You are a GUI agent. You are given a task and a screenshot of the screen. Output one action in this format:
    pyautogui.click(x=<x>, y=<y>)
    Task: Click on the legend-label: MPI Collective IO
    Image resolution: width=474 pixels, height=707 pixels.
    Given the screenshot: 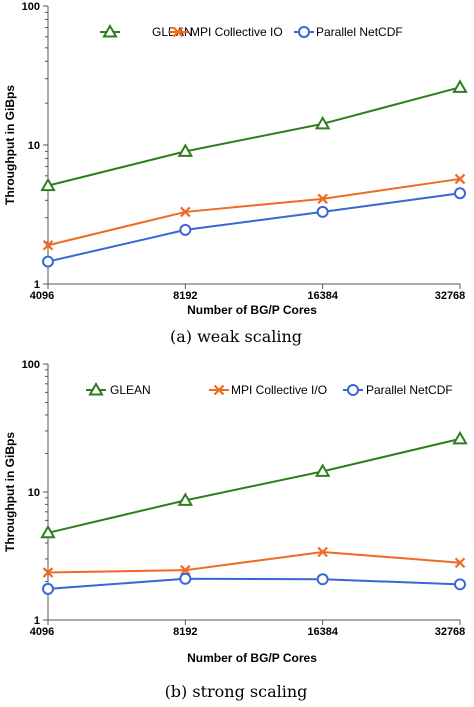 What is the action you would take?
    pyautogui.click(x=236, y=32)
    